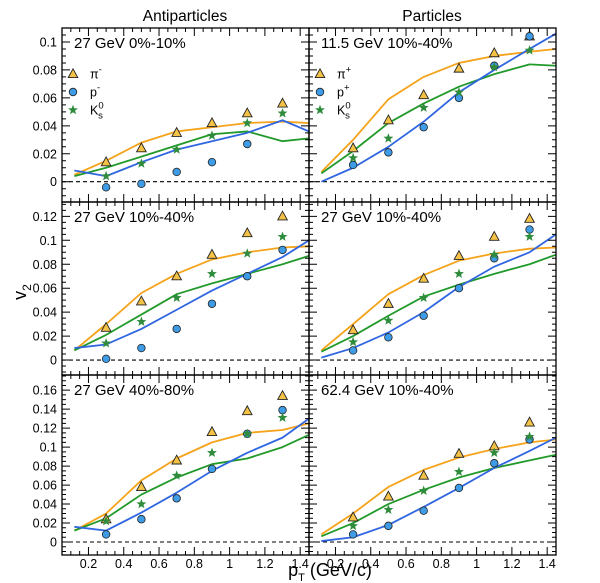 This screenshot has height=583, width=600. I want to click on x-axis-title-unit: (GeV/c), so click(338, 570).